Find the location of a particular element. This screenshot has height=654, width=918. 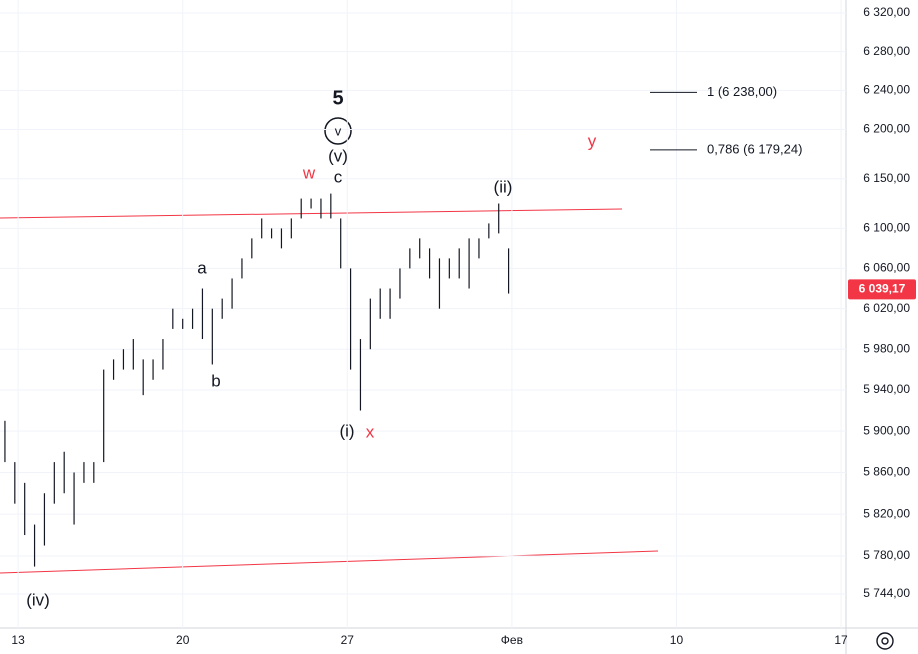

y-tick-label: 6 100,00 is located at coordinates (886, 228).